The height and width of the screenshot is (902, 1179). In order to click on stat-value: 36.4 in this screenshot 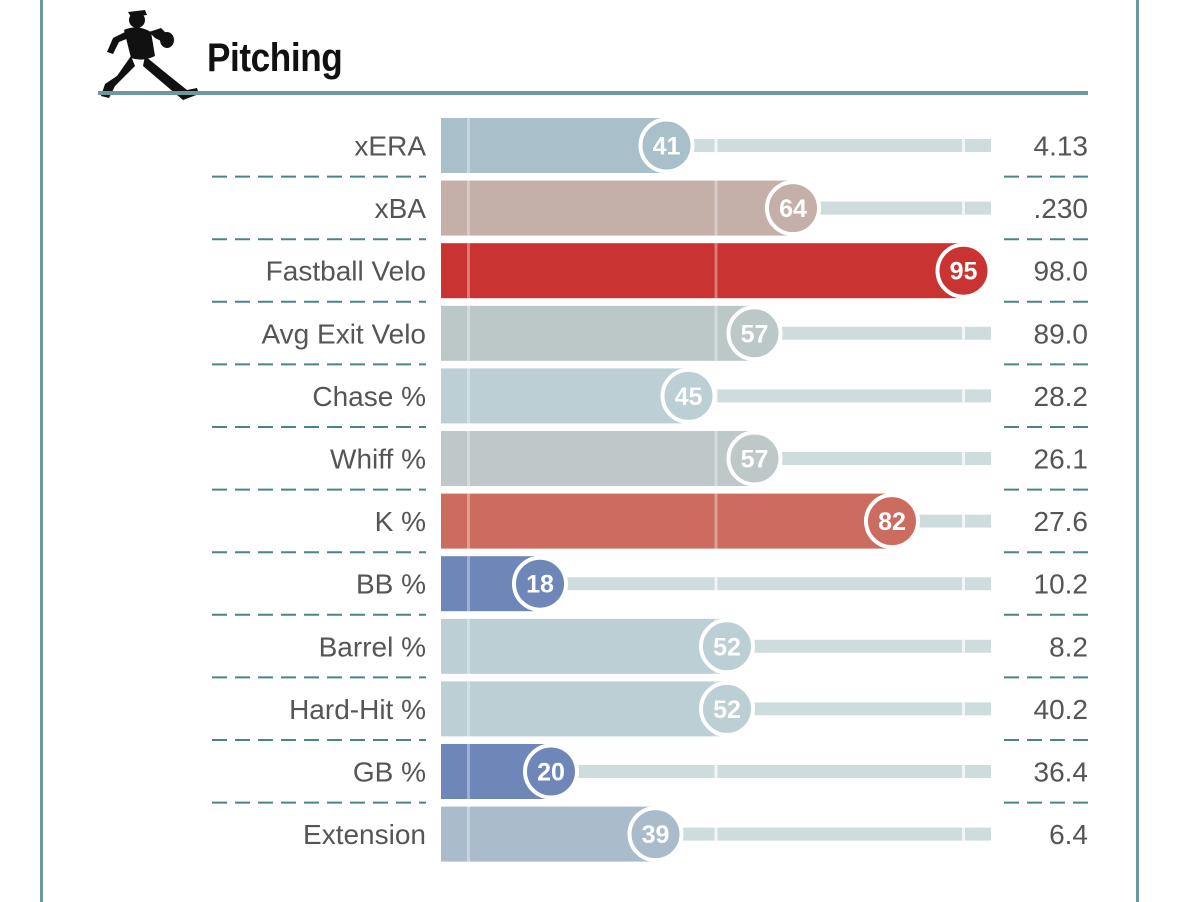, I will do `click(1061, 772)`.